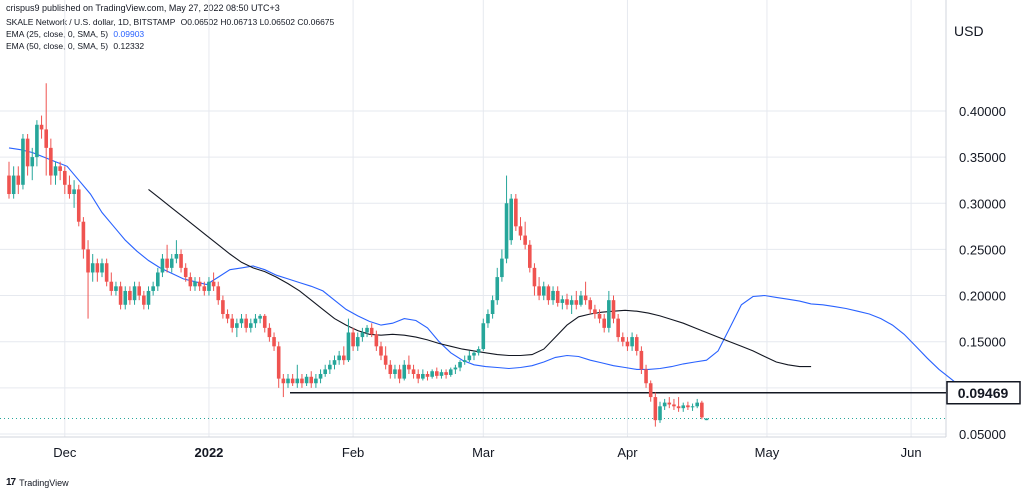 This screenshot has height=495, width=1024. Describe the element at coordinates (982, 434) in the screenshot. I see `y-tick-label: 0.05000` at that location.